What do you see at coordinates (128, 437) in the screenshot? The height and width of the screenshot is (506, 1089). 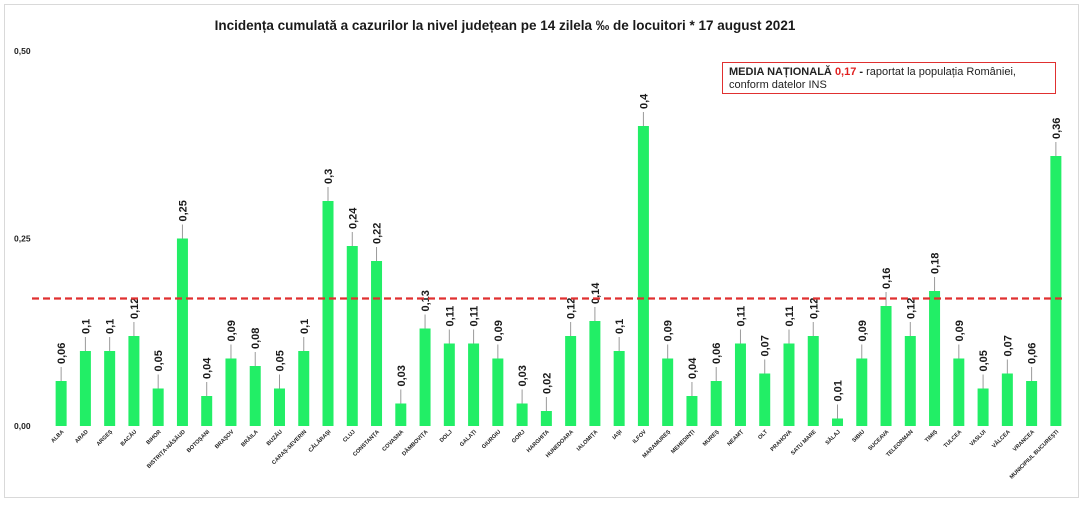 I see `category-label: BACĂU` at bounding box center [128, 437].